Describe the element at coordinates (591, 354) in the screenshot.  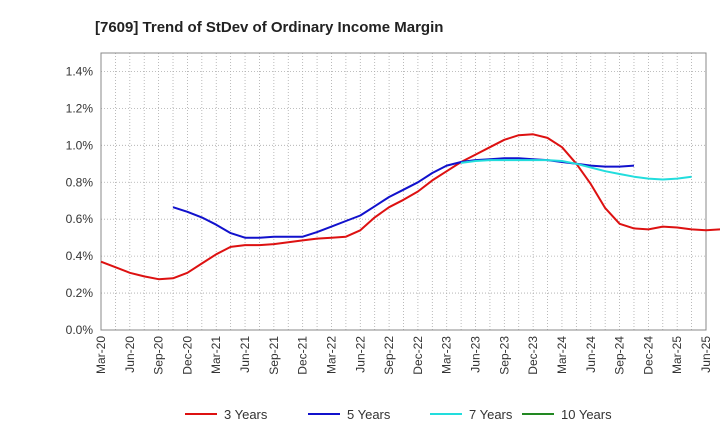
I see `x-tick-label: Jun-24` at that location.